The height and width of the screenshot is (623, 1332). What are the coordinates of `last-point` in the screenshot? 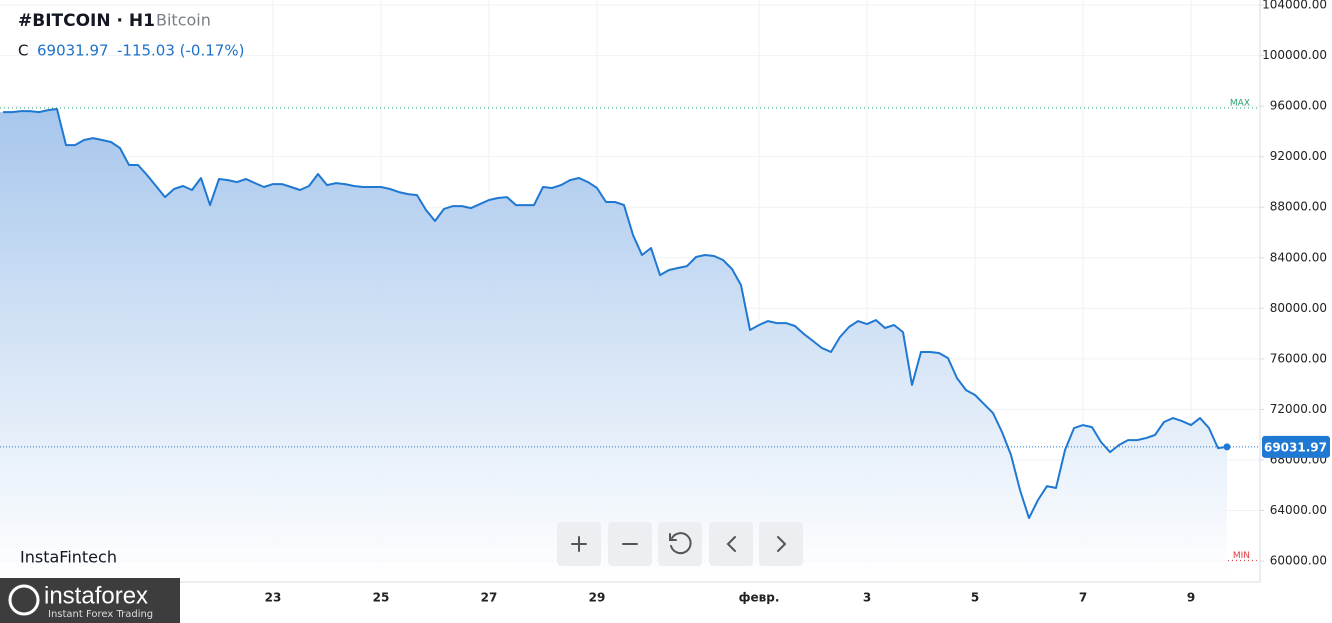 It's located at (1227, 447).